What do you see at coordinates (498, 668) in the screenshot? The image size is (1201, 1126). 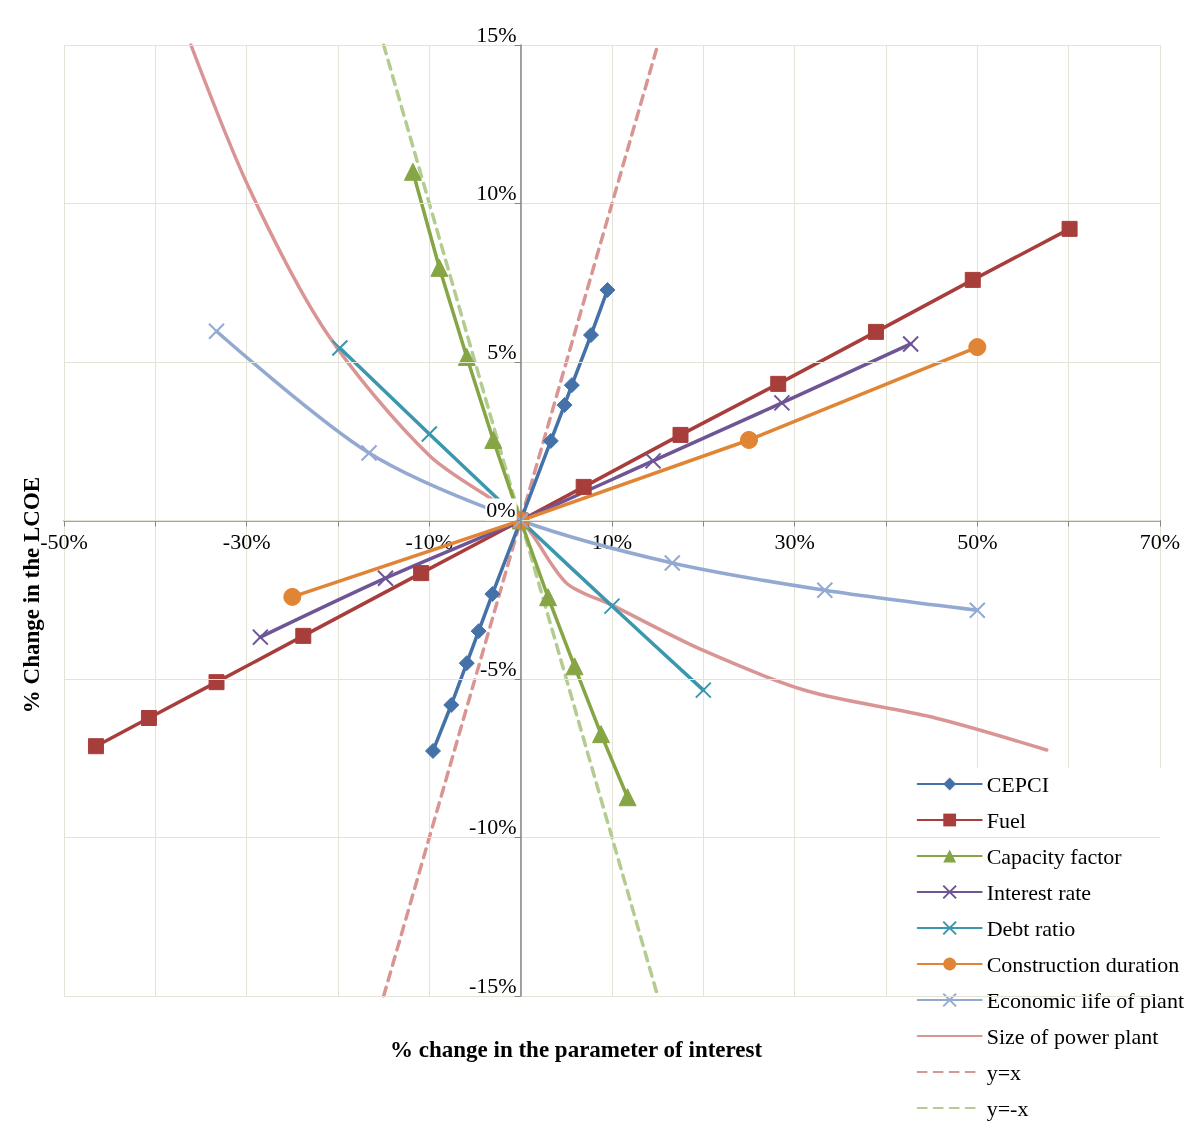 I see `y-tick-label: -5%` at bounding box center [498, 668].